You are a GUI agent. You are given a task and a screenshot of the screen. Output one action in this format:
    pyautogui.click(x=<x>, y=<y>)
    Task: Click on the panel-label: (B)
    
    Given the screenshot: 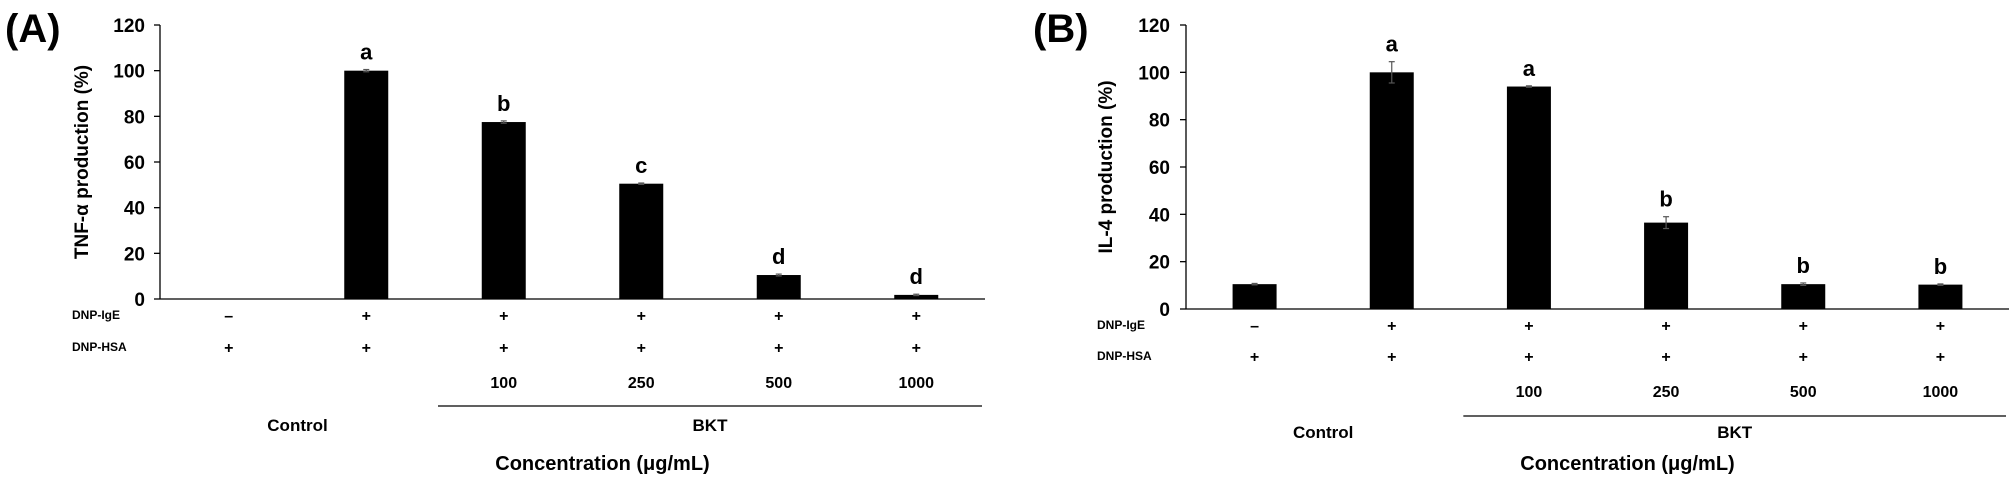 What is the action you would take?
    pyautogui.click(x=1061, y=29)
    